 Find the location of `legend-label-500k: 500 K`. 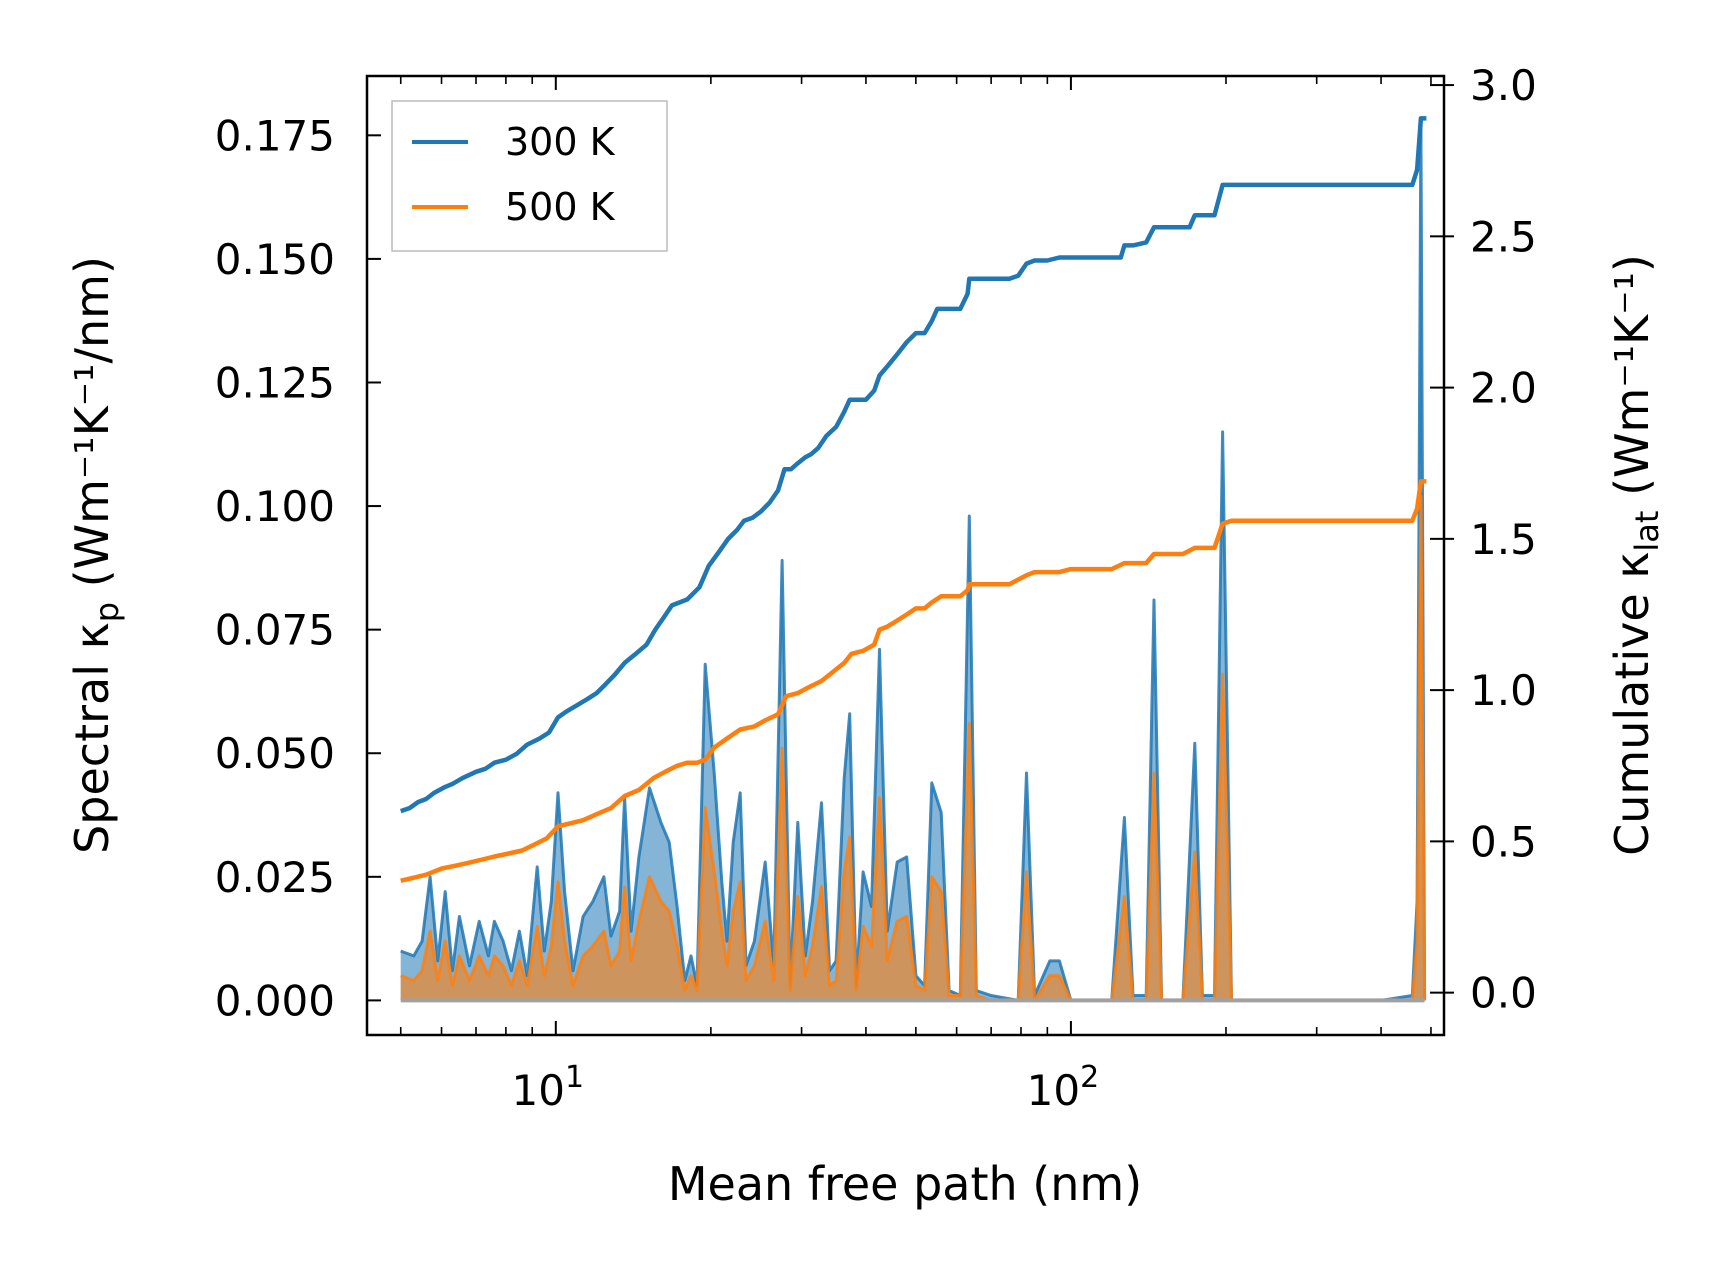

legend-label-500k: 500 K is located at coordinates (560, 207).